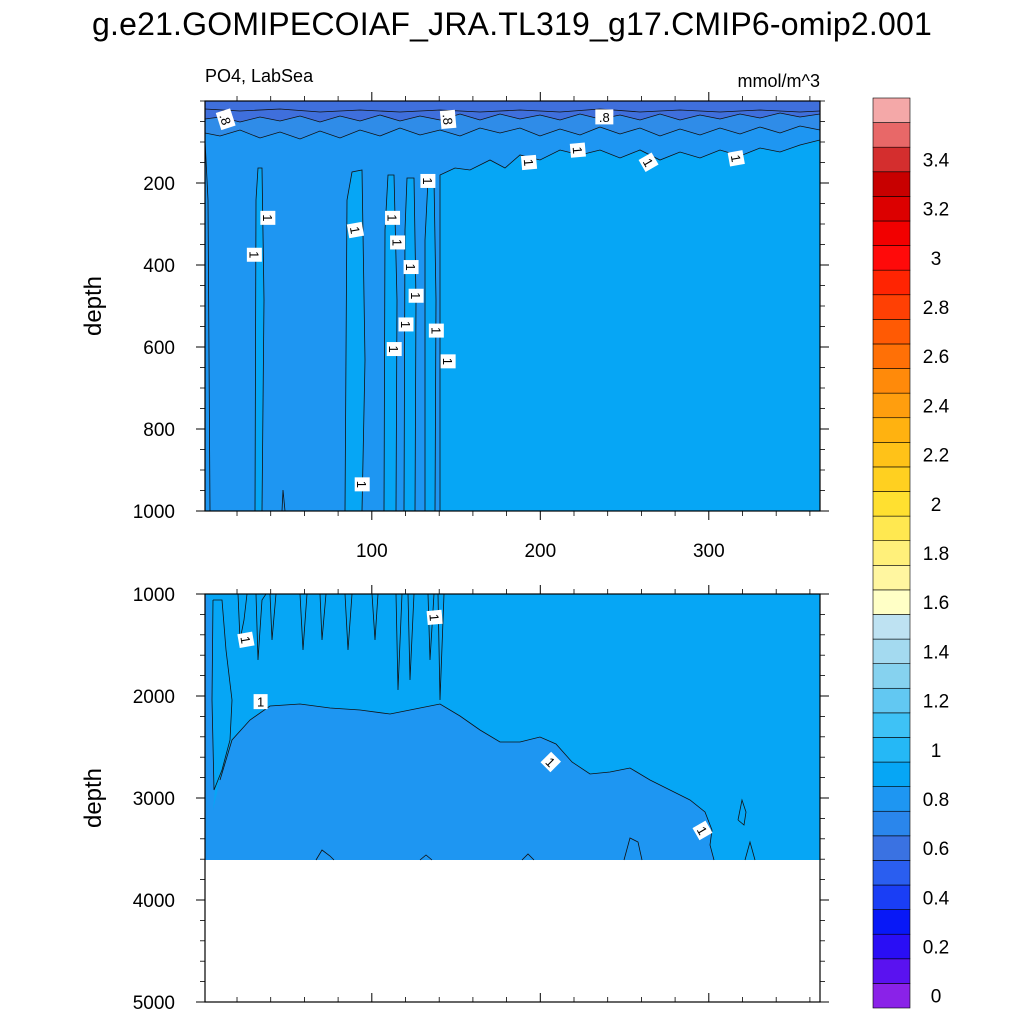 This screenshot has height=1024, width=1024. I want to click on upper-ytick-label: 600, so click(159, 348).